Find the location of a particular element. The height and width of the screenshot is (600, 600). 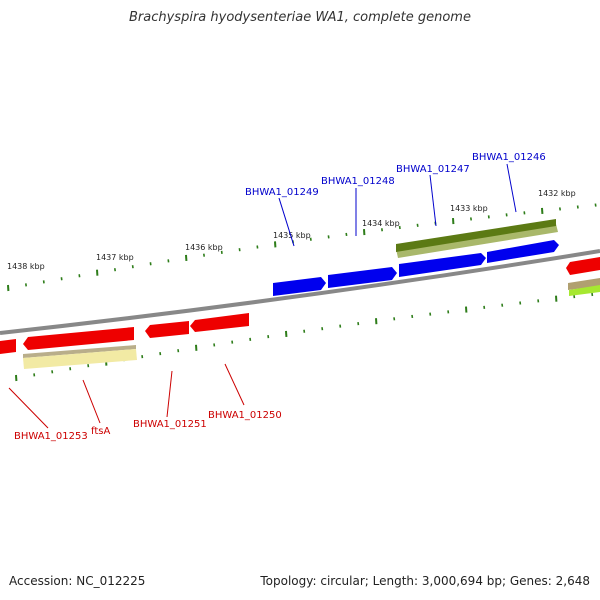

reverse-cds-features is located at coordinates (124, 333).